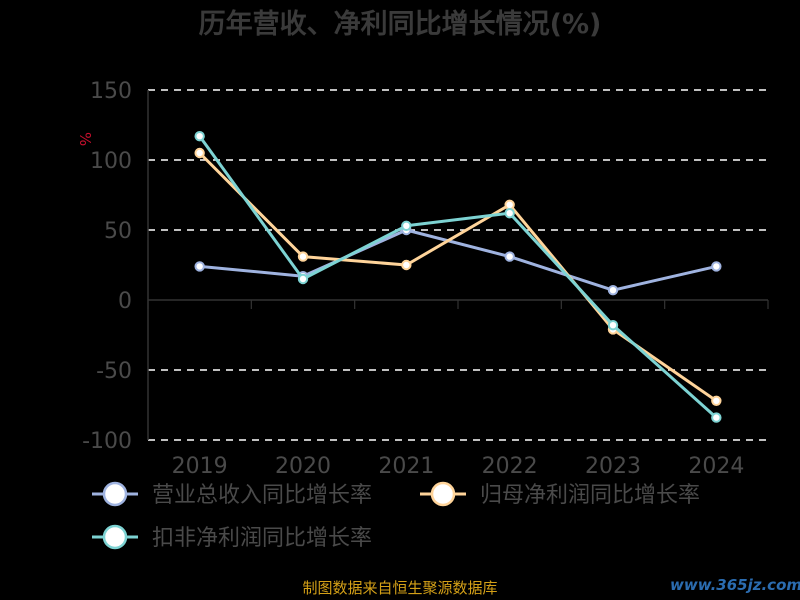 Image resolution: width=800 pixels, height=600 pixels. What do you see at coordinates (111, 161) in the screenshot?
I see `y-tick-label: 100` at bounding box center [111, 161].